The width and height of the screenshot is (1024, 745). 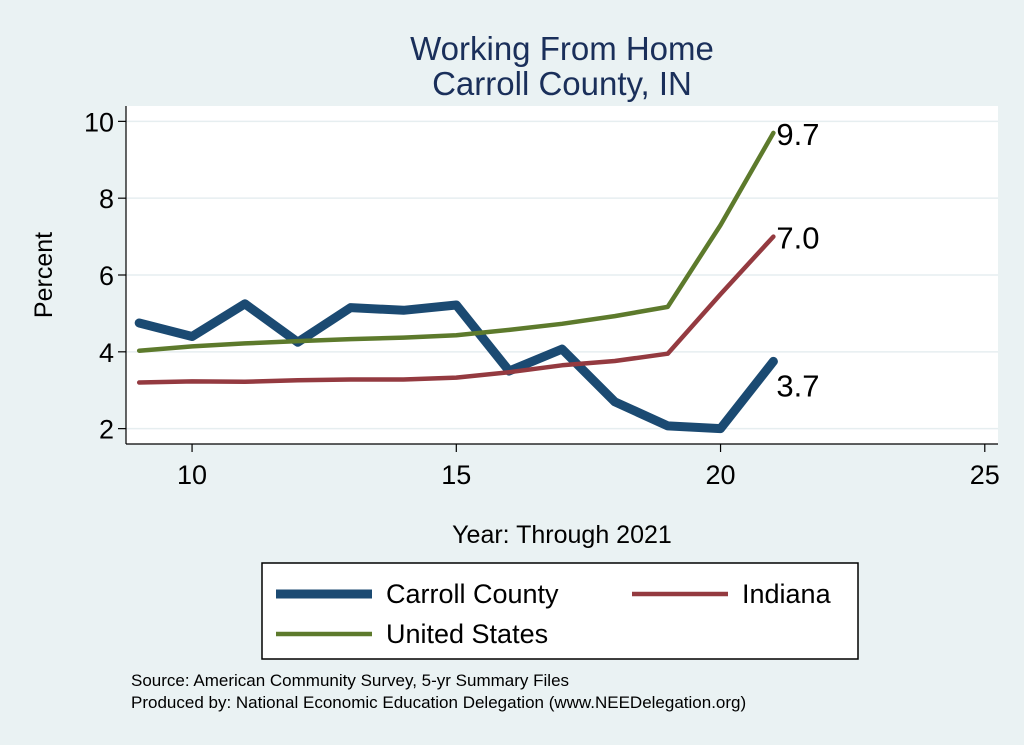 What do you see at coordinates (562, 535) in the screenshot?
I see `x-axis-label: Year: Through 2021` at bounding box center [562, 535].